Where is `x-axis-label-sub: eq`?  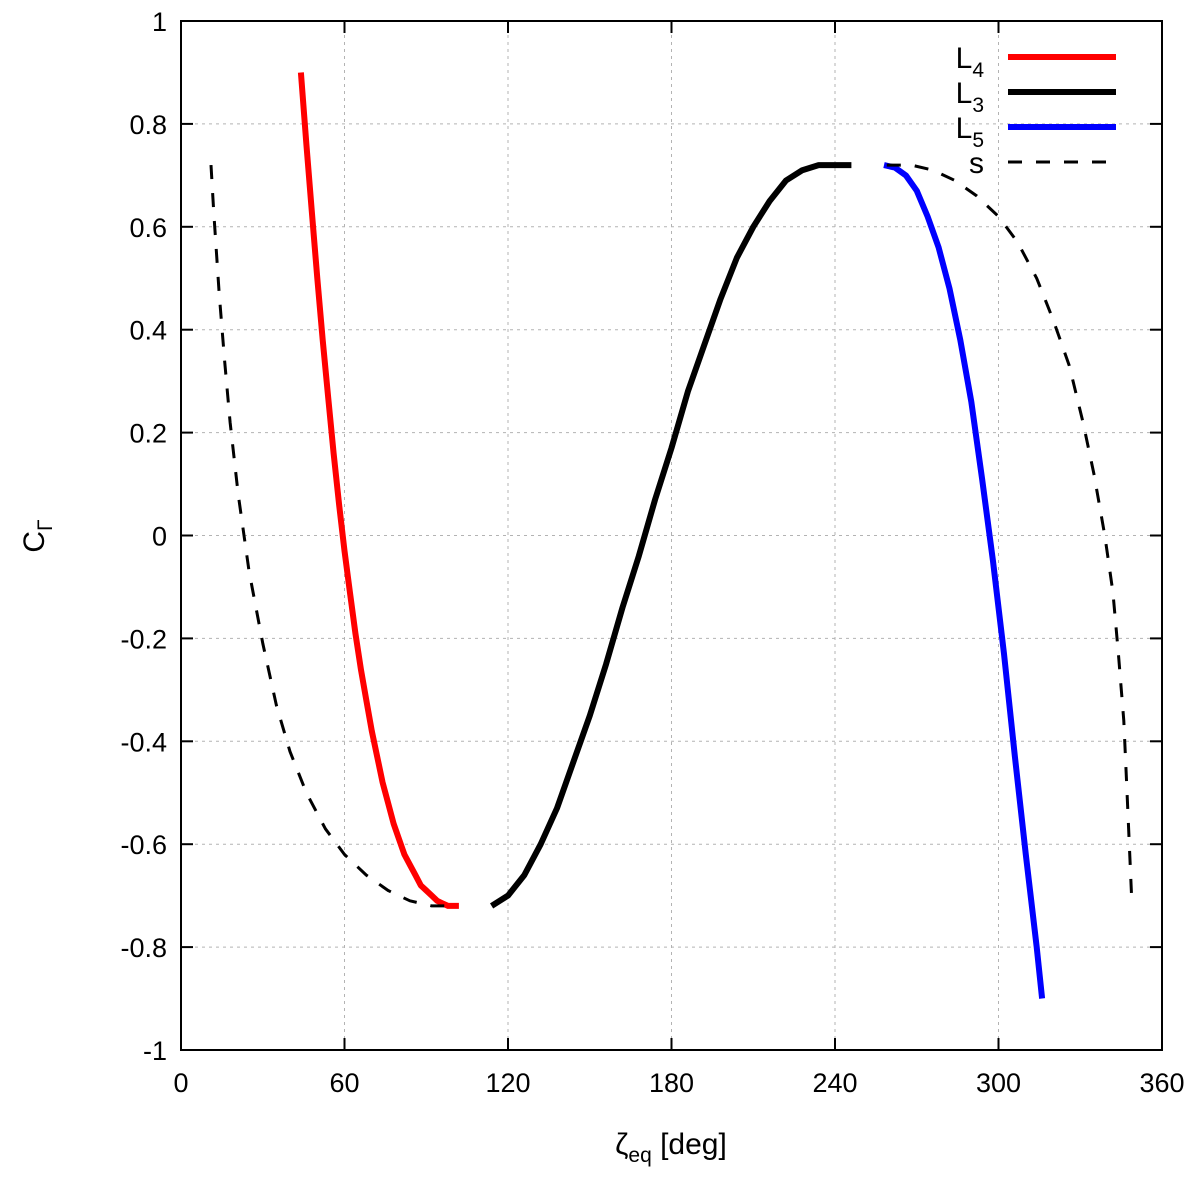
x-axis-label-sub: eq is located at coordinates (639, 1155).